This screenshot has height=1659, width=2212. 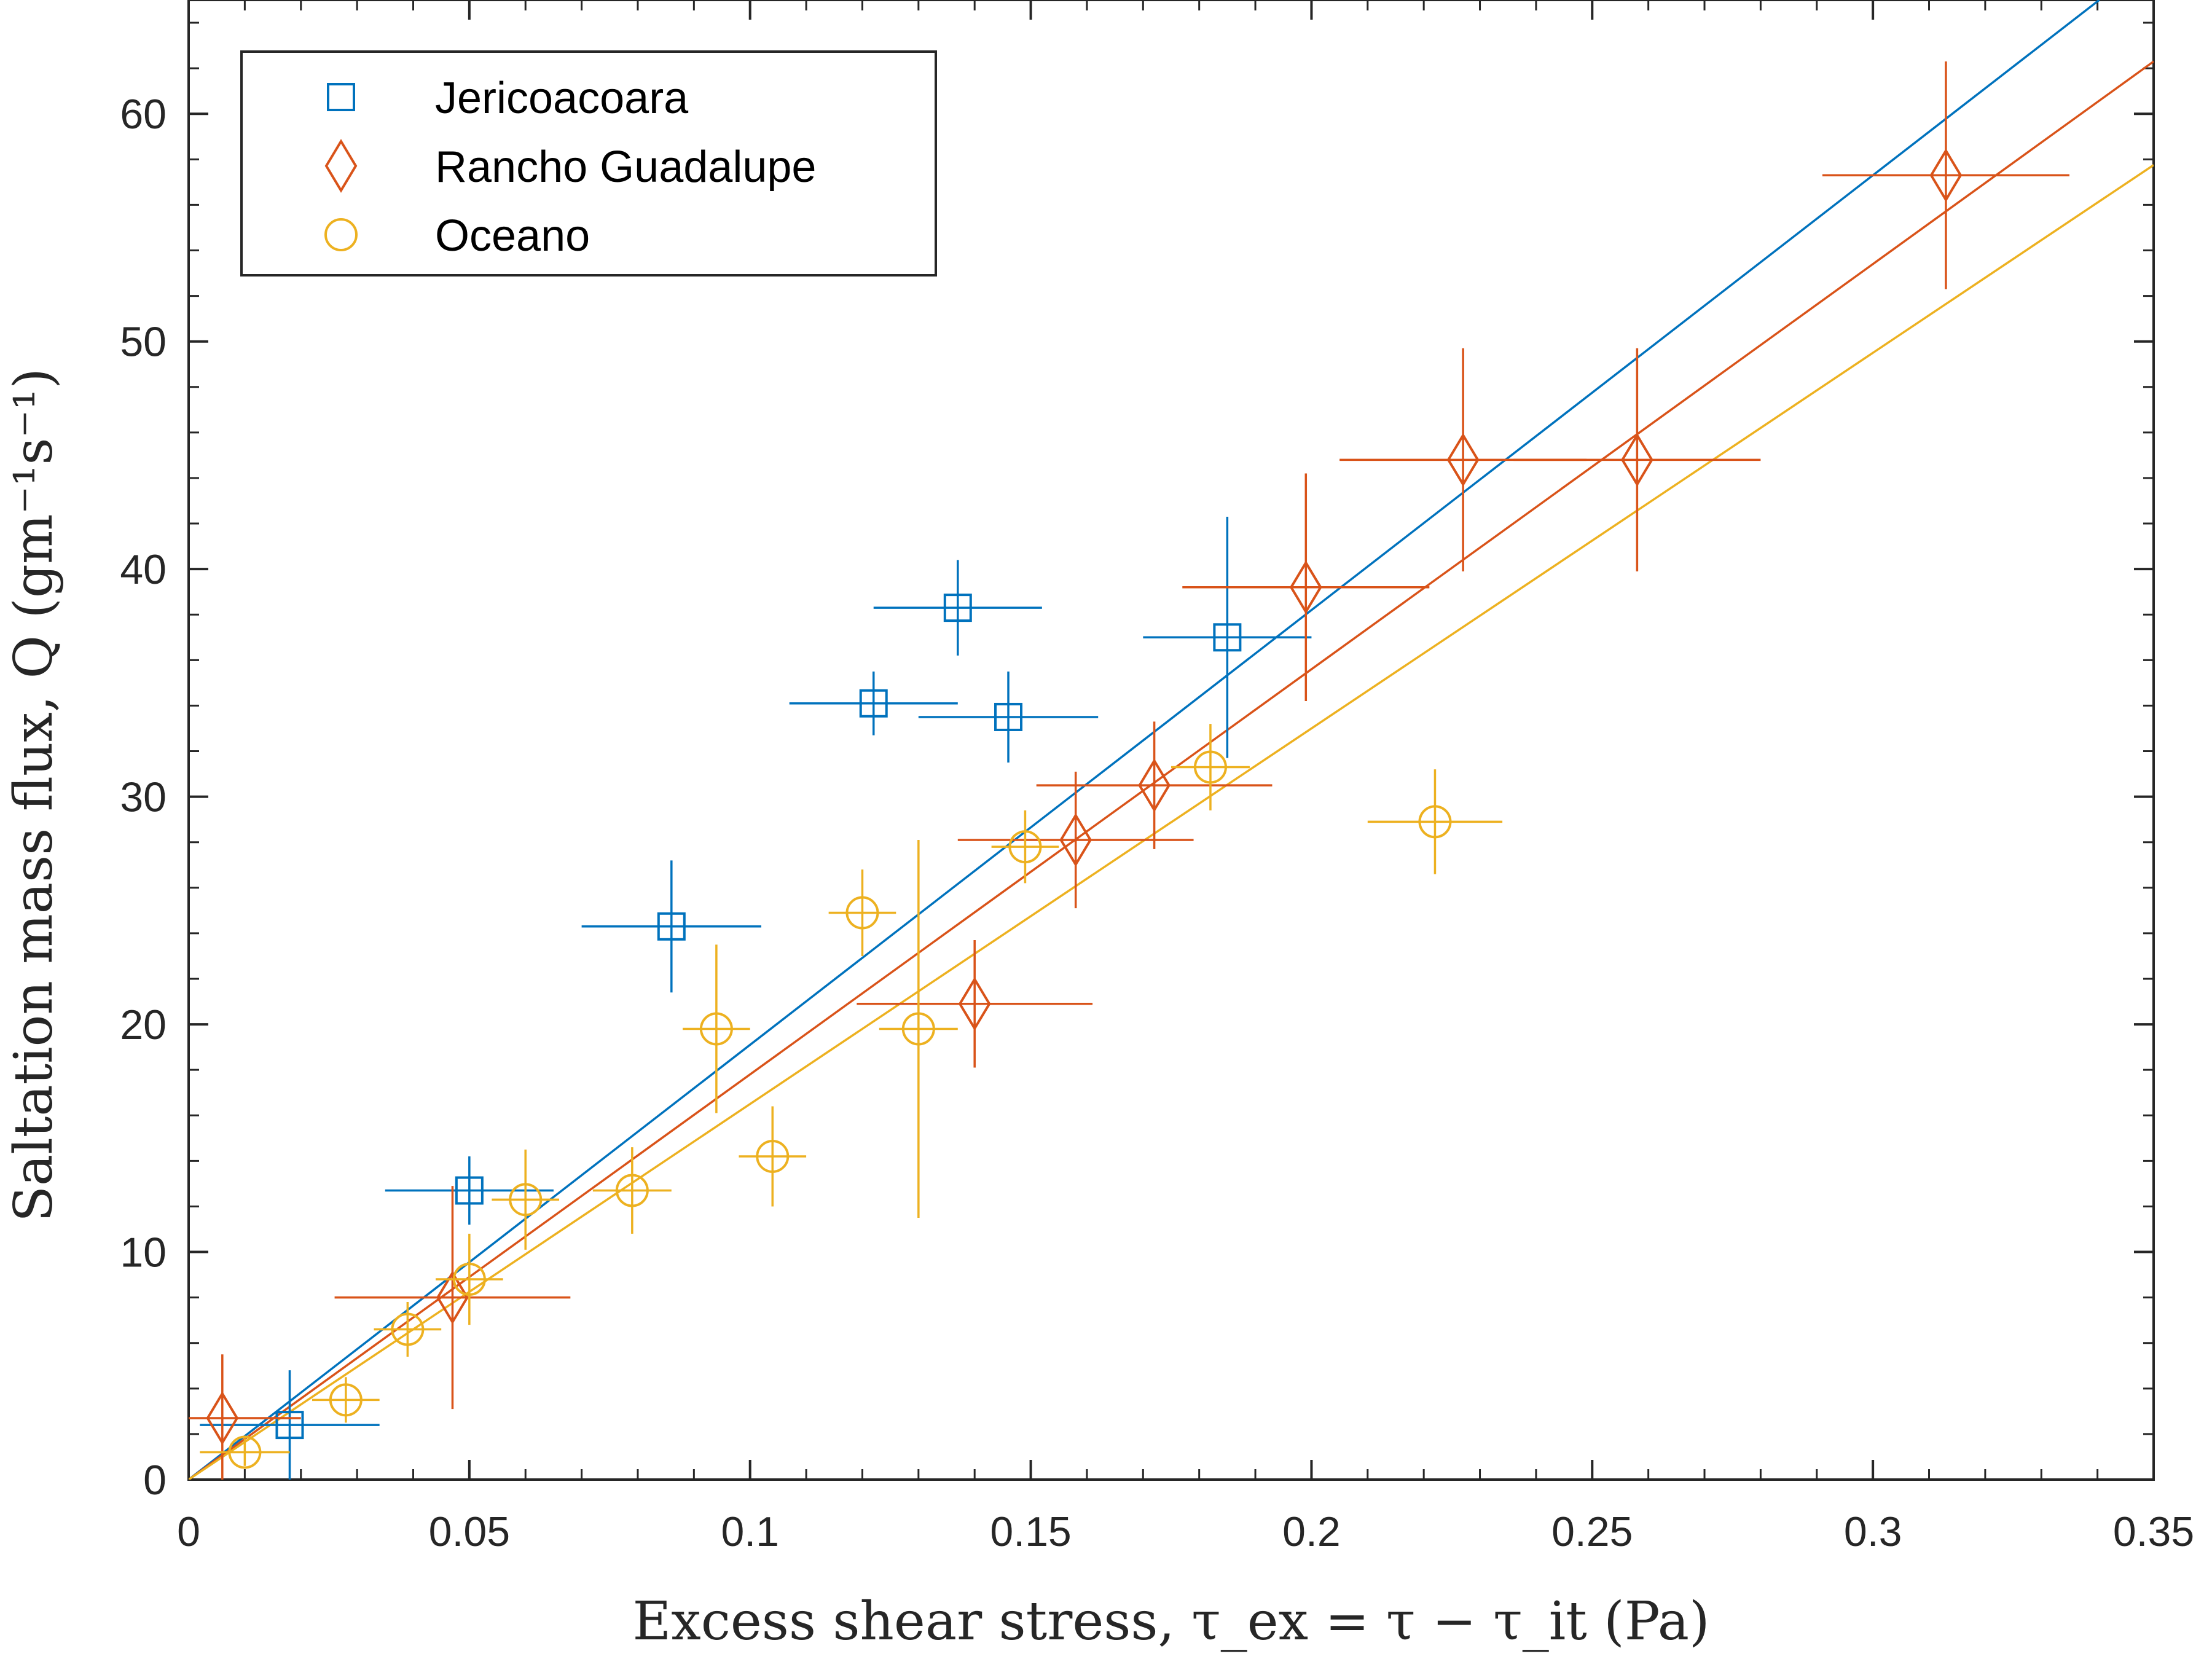 I want to click on y-axis-label: Saltation mass flux, Q (gm⁻¹s⁻¹), so click(x=34, y=795).